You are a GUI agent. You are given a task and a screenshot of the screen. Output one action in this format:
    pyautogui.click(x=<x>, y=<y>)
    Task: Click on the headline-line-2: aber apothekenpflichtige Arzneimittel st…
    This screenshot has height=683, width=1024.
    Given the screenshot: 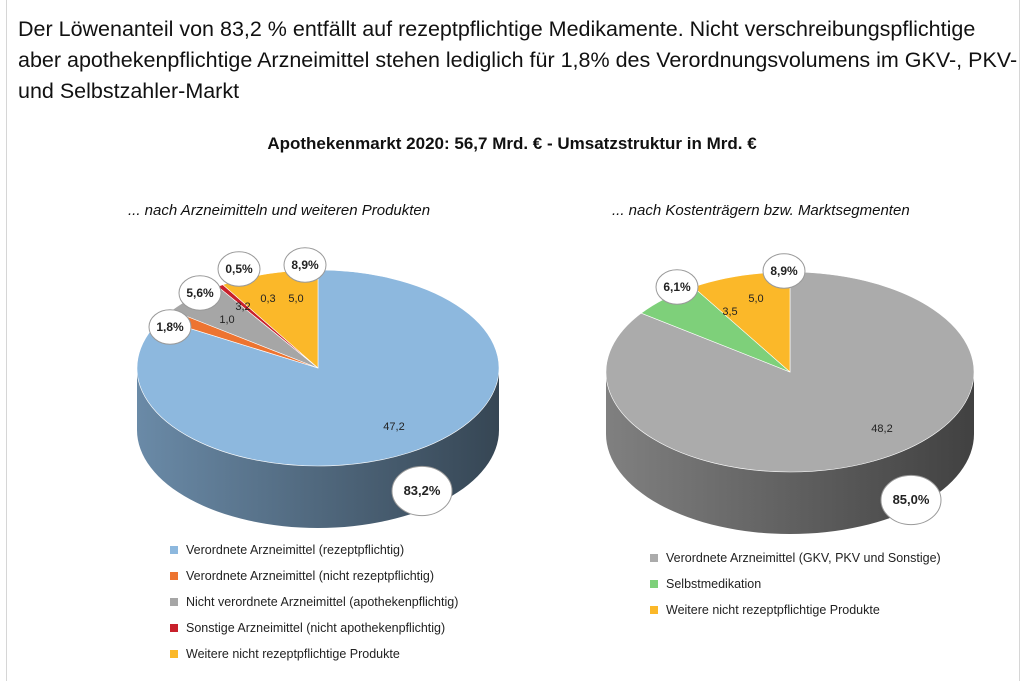 What is the action you would take?
    pyautogui.click(x=518, y=60)
    